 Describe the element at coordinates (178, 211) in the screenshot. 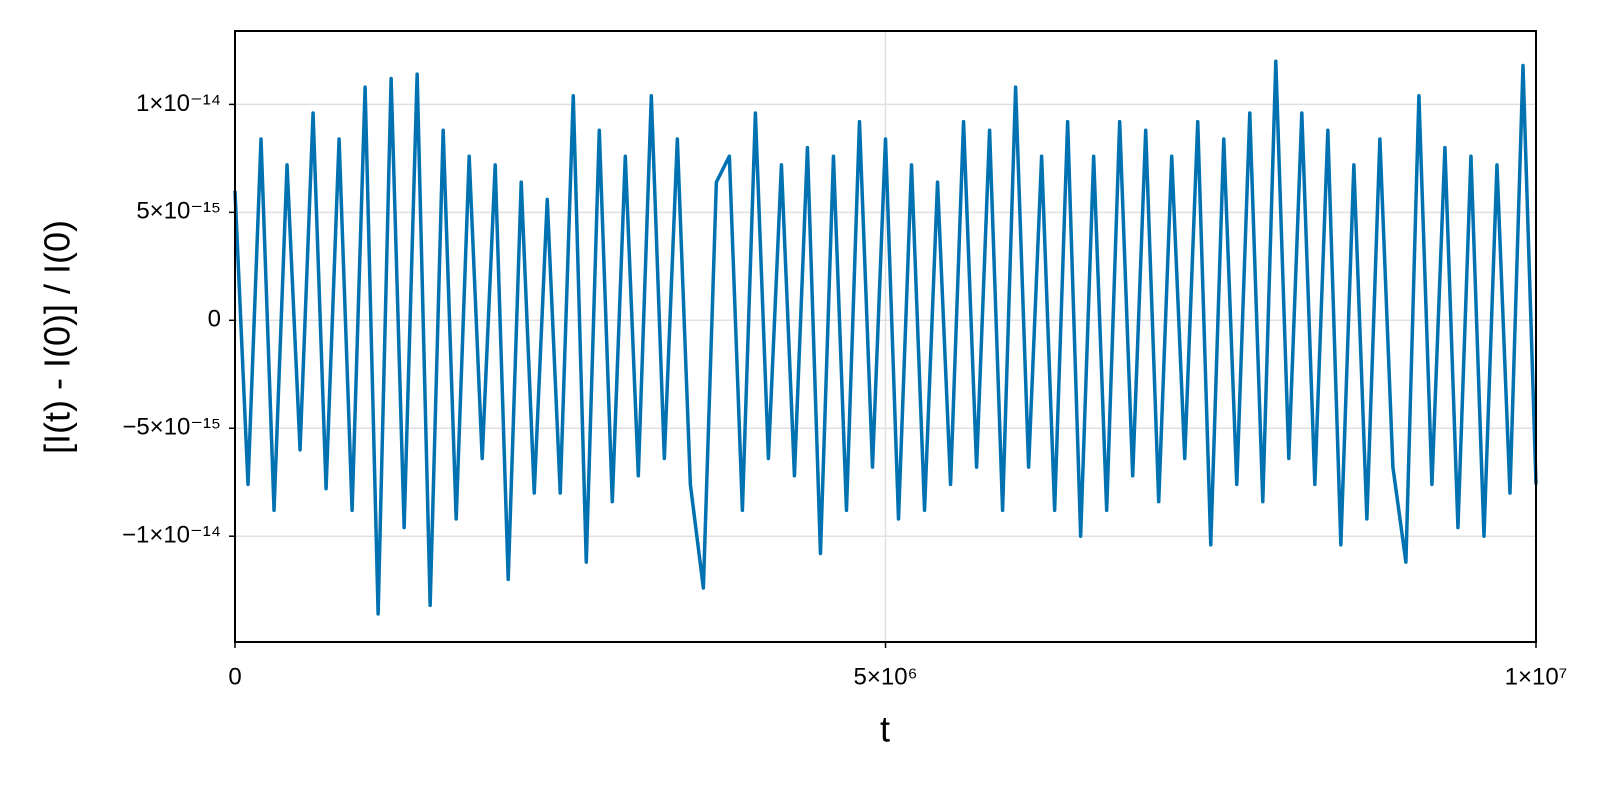

I see `y-tick-label: 5×10⁻¹⁵` at that location.